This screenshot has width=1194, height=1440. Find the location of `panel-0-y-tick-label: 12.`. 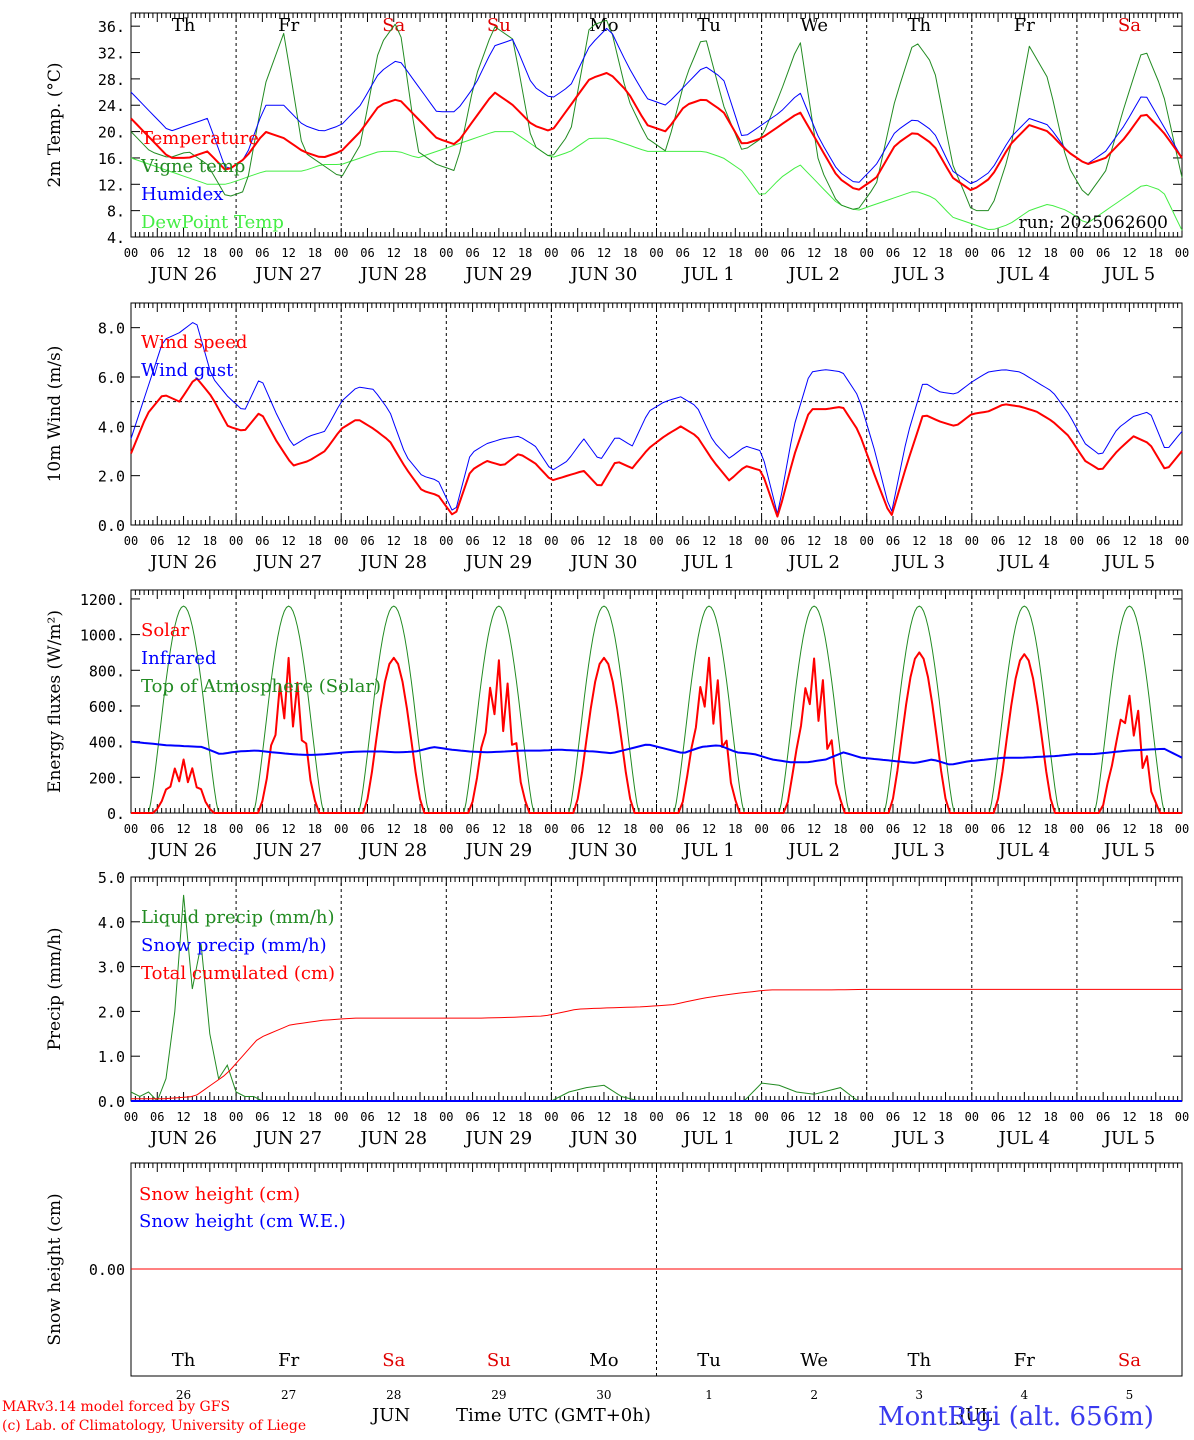

panel-0-y-tick-label: 12. is located at coordinates (111, 185).